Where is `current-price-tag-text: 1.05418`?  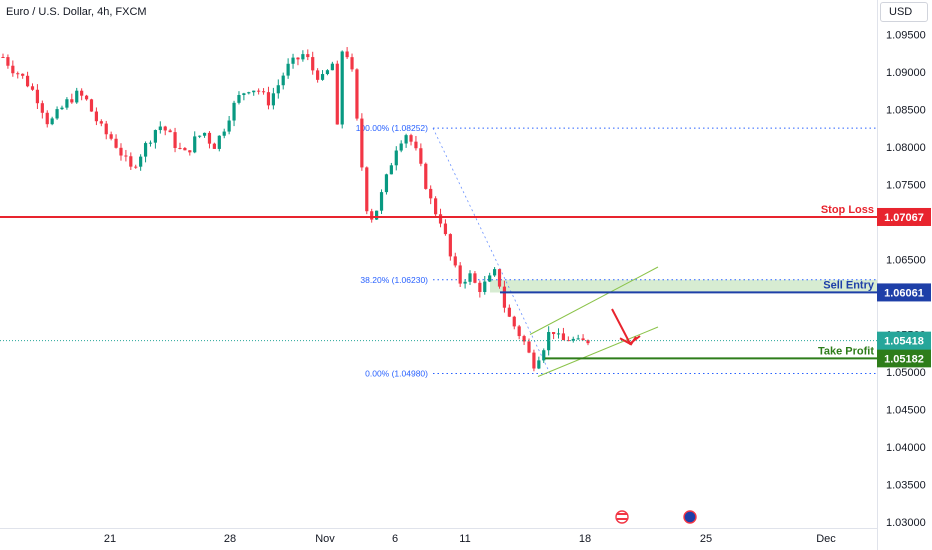 current-price-tag-text: 1.05418 is located at coordinates (904, 342).